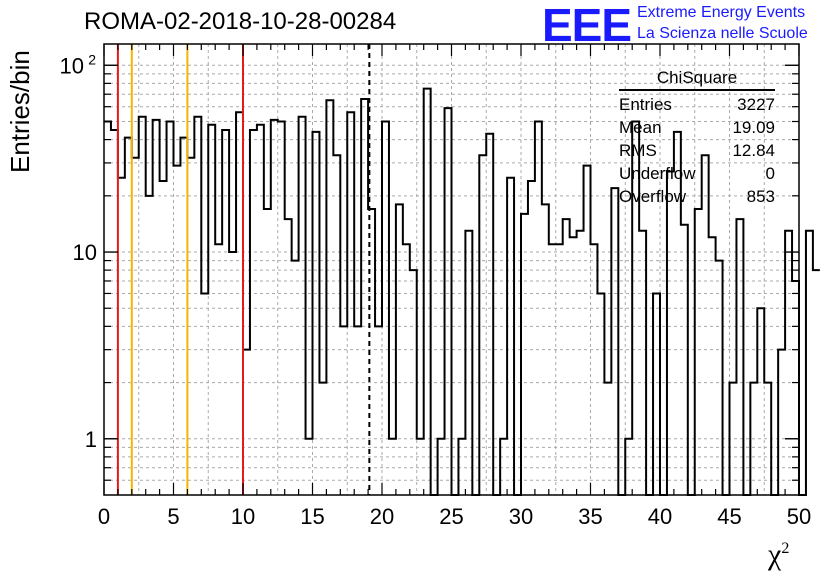  Describe the element at coordinates (693, 150) in the screenshot. I see `stats-row: RMS 12.84` at that location.